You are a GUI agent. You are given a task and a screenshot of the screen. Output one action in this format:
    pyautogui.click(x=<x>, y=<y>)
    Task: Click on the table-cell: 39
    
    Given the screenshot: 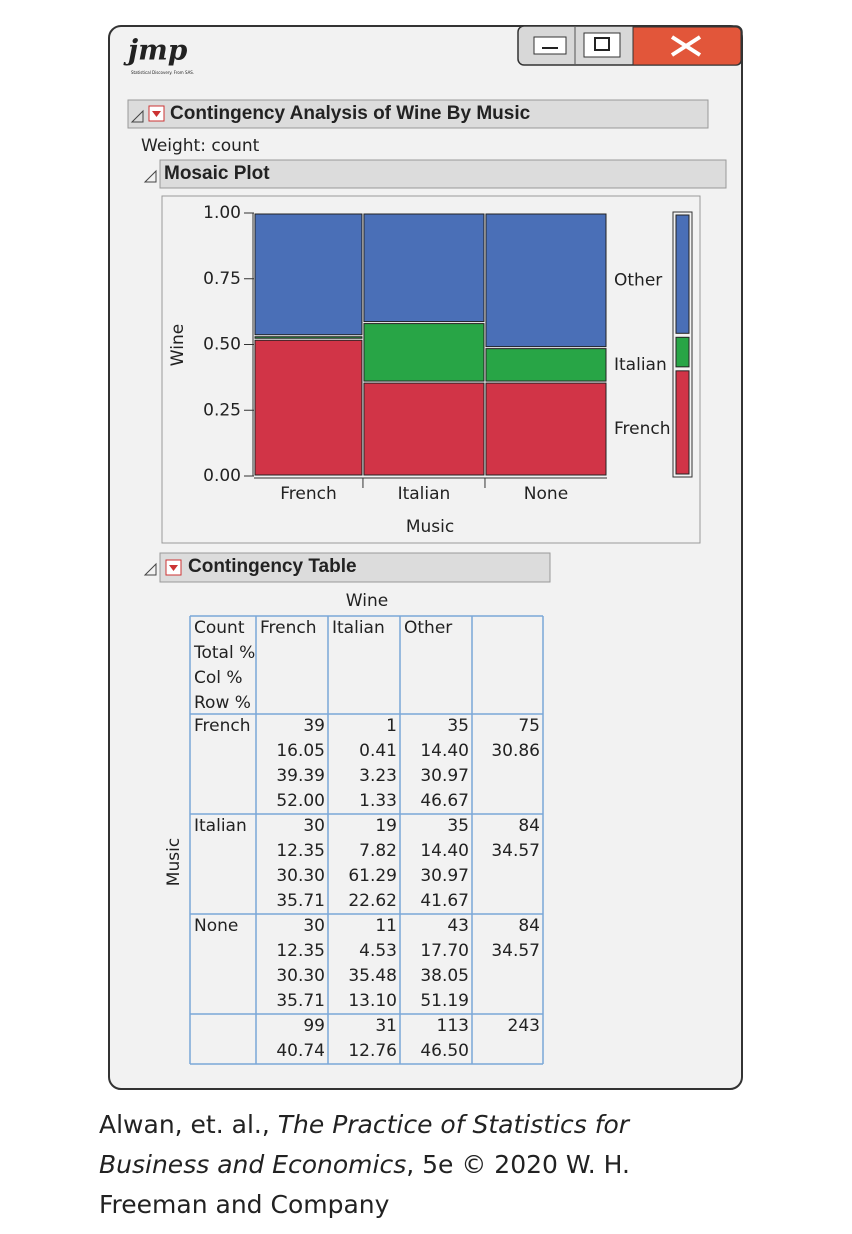 What is the action you would take?
    pyautogui.click(x=314, y=726)
    